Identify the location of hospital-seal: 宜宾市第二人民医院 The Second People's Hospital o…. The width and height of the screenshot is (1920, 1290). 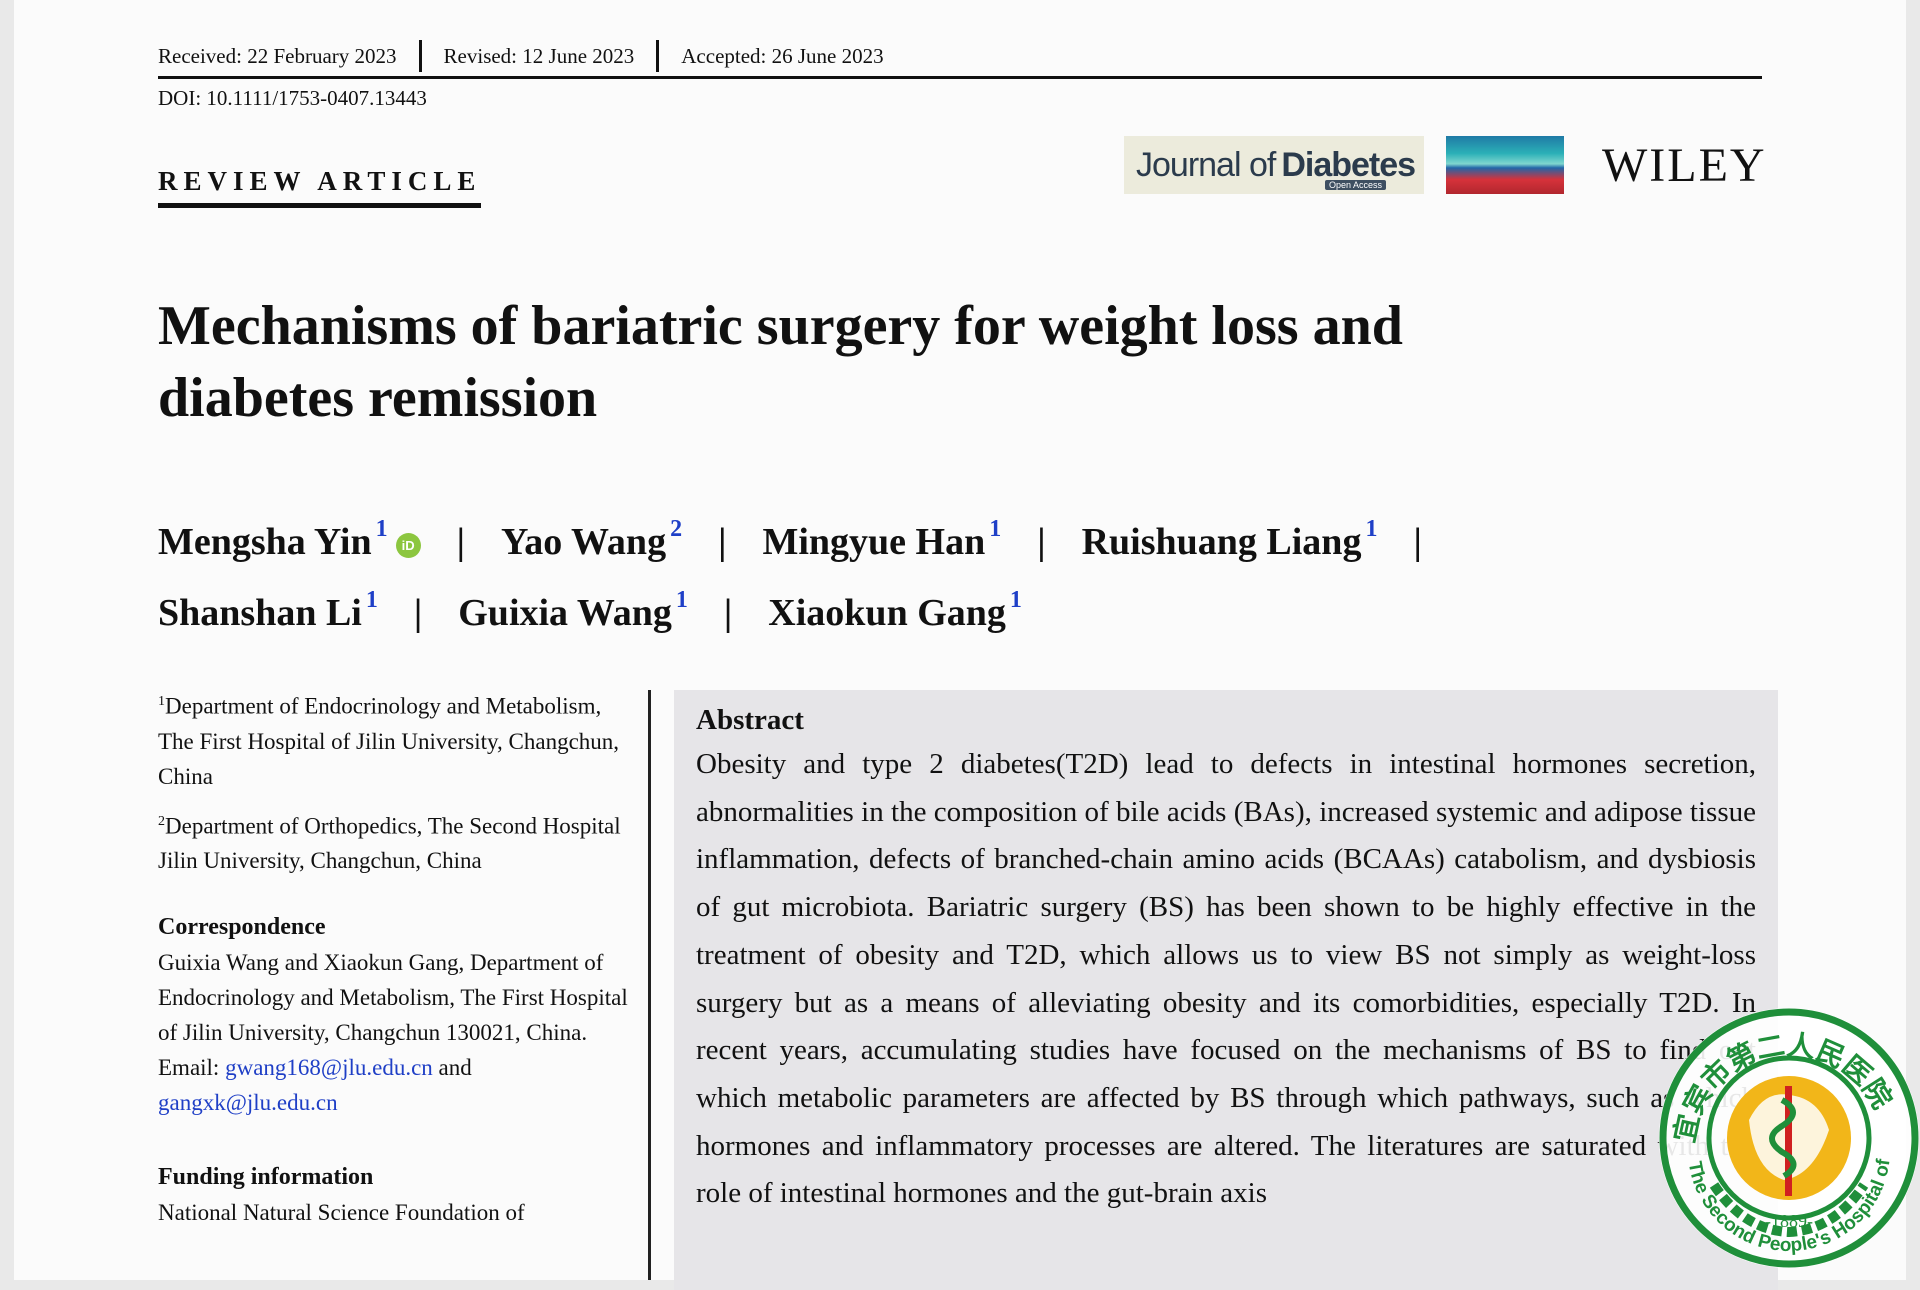
(1786, 1134).